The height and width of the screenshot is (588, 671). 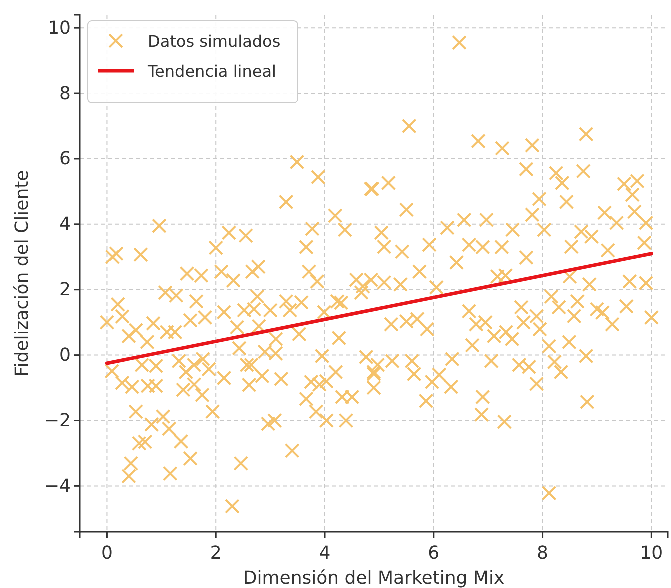 I want to click on y-tick-label: 4, so click(x=65, y=225).